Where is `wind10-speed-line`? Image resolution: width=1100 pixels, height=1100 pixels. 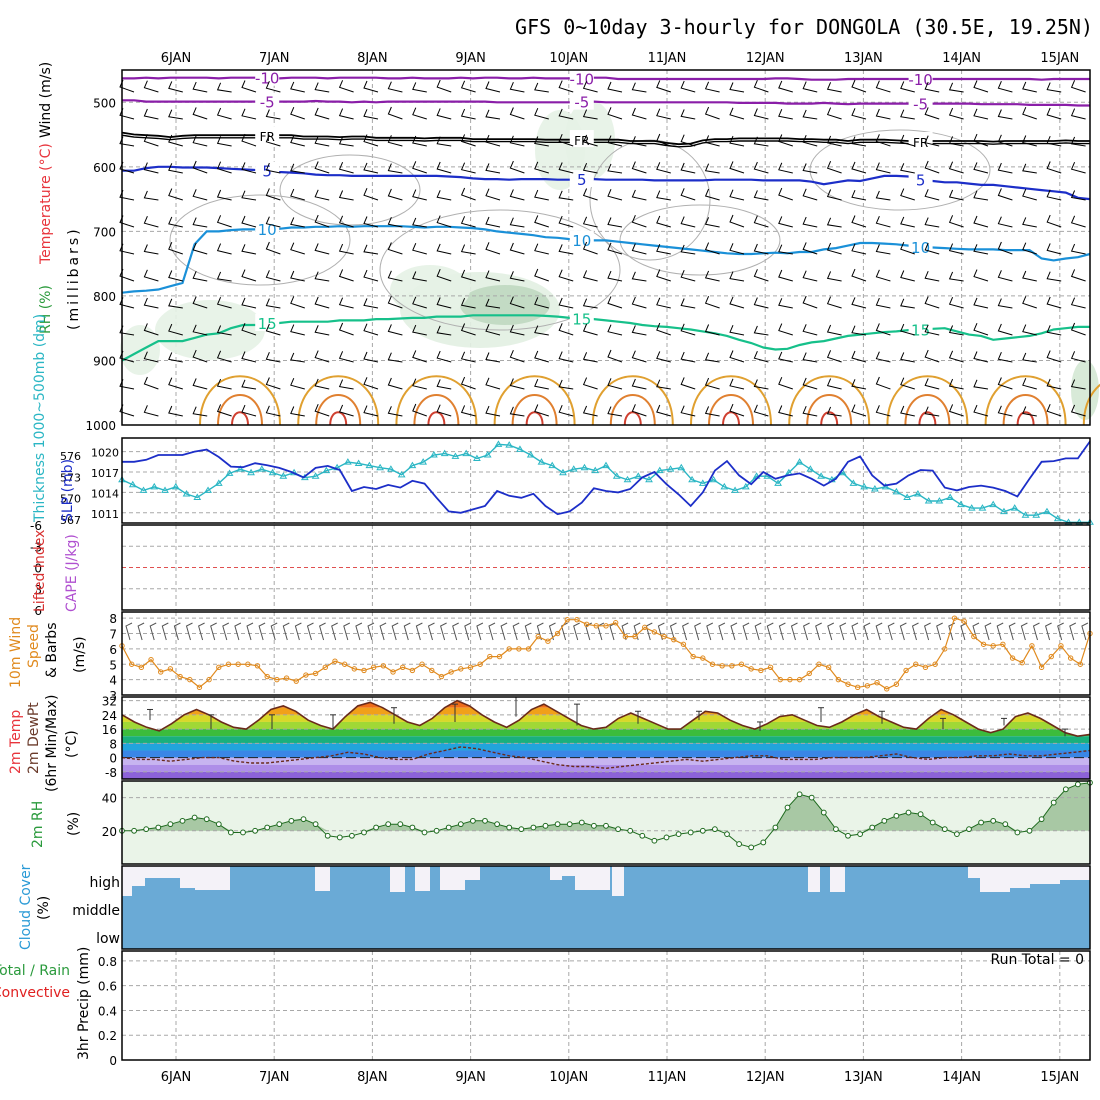 wind10-speed-line is located at coordinates (606, 653).